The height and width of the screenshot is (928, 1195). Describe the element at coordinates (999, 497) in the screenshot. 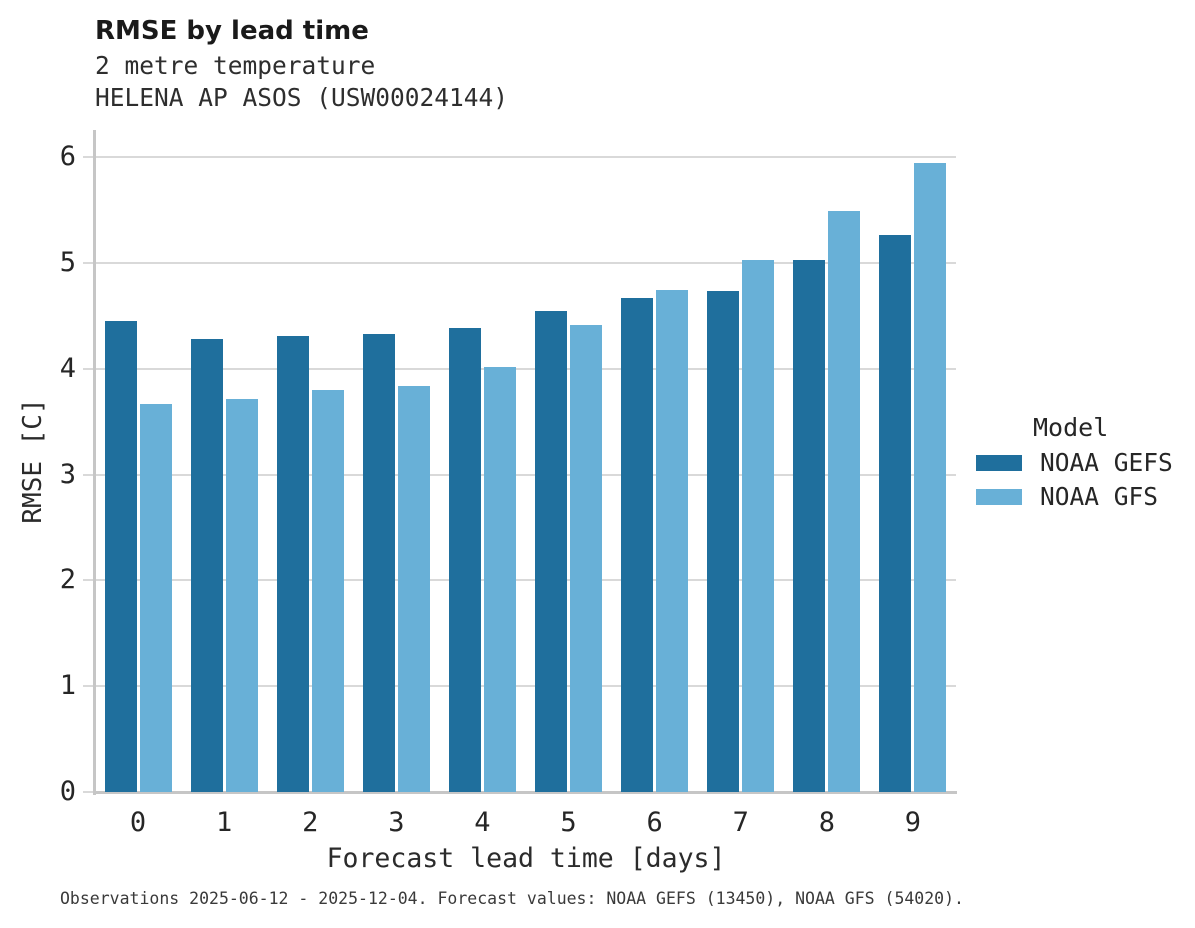

I see `legend-swatch-gfs` at that location.